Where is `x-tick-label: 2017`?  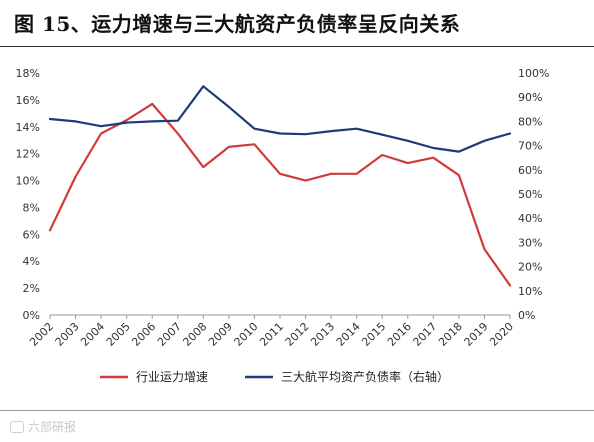 x-tick-label: 2017 is located at coordinates (424, 334).